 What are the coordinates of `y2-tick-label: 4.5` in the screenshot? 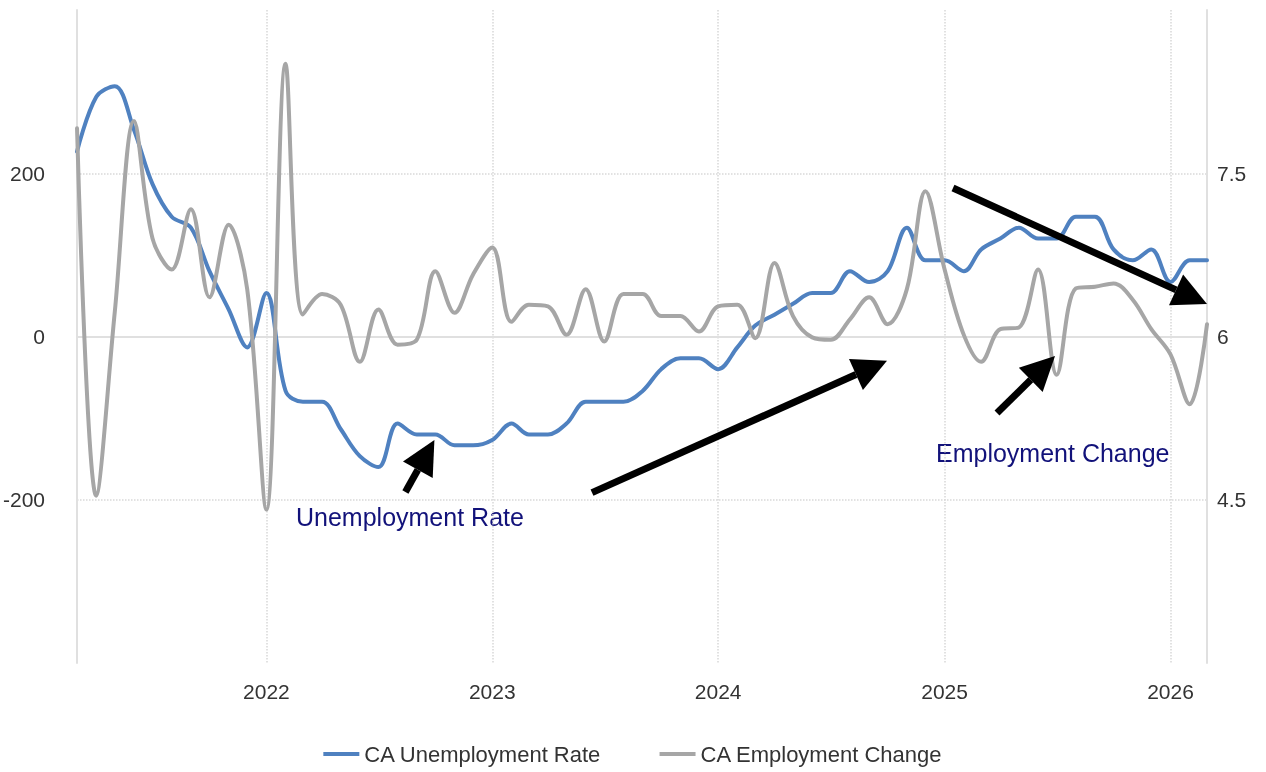 It's located at (1232, 500).